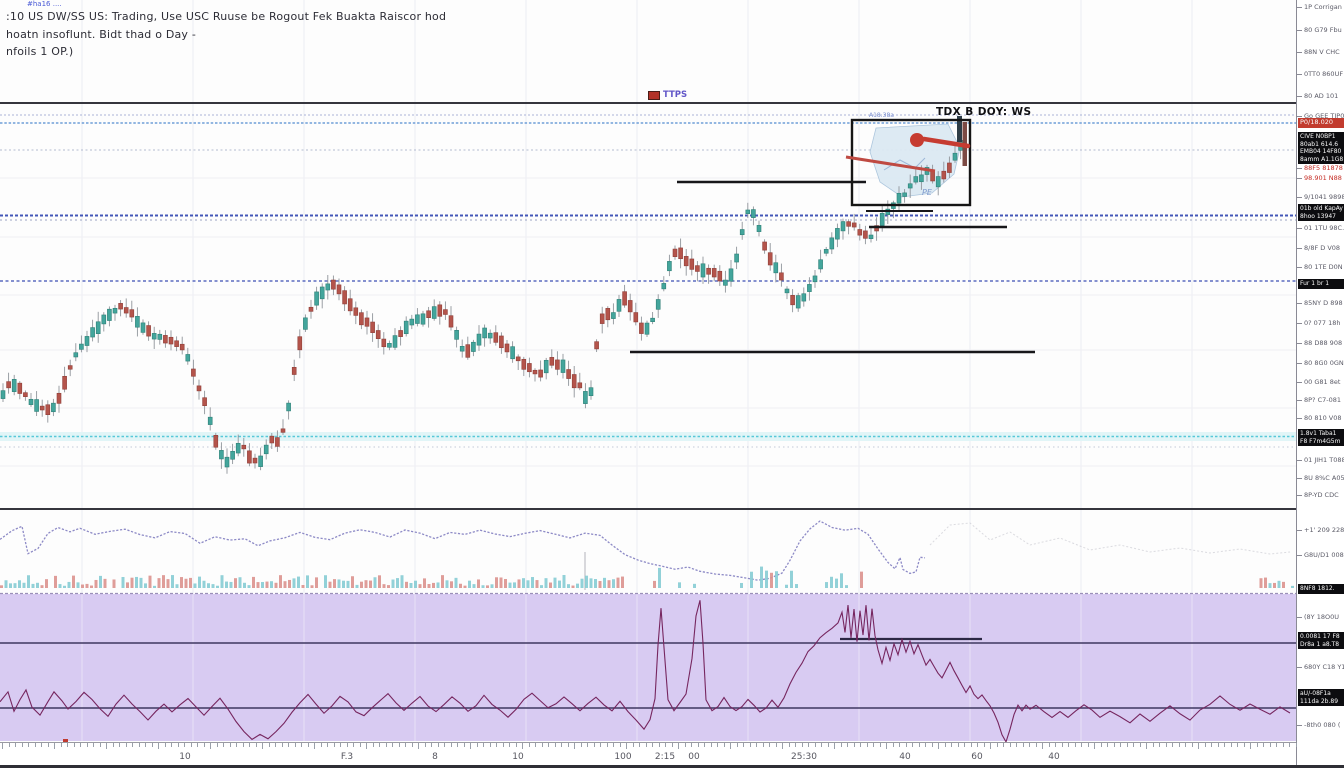  Describe the element at coordinates (984, 112) in the screenshot. I see `drawing-annotation-label: TDX B DOY: WS` at that location.